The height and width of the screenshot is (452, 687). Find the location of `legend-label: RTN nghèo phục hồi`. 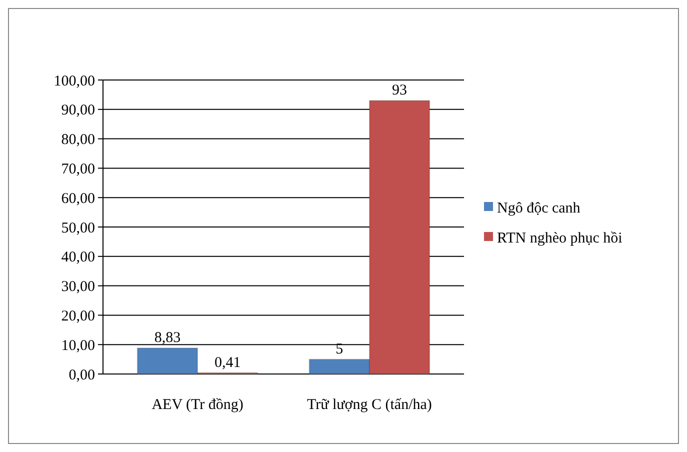

legend-label: RTN nghèo phục hồi is located at coordinates (559, 238).